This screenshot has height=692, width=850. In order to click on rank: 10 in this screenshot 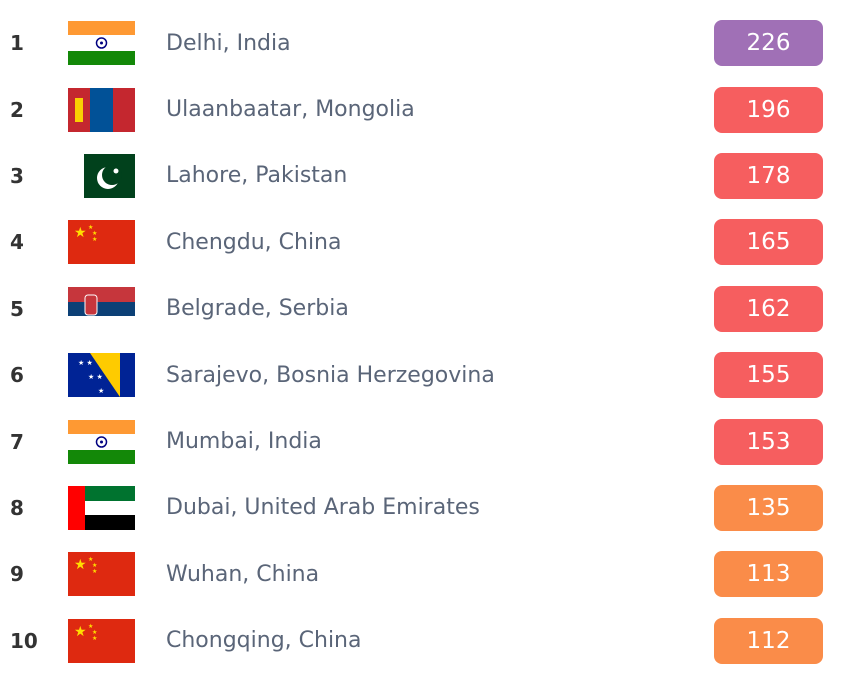, I will do `click(24, 640)`.